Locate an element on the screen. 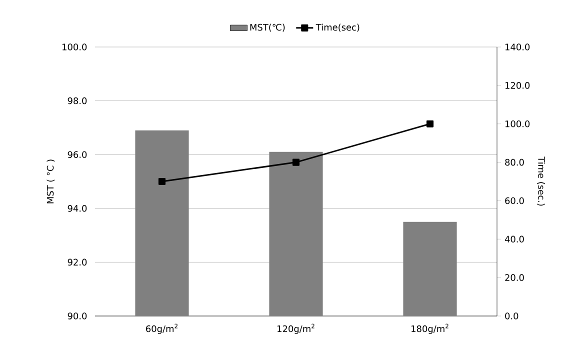 The height and width of the screenshot is (346, 578). y-tick-label: 94.0 is located at coordinates (77, 208).